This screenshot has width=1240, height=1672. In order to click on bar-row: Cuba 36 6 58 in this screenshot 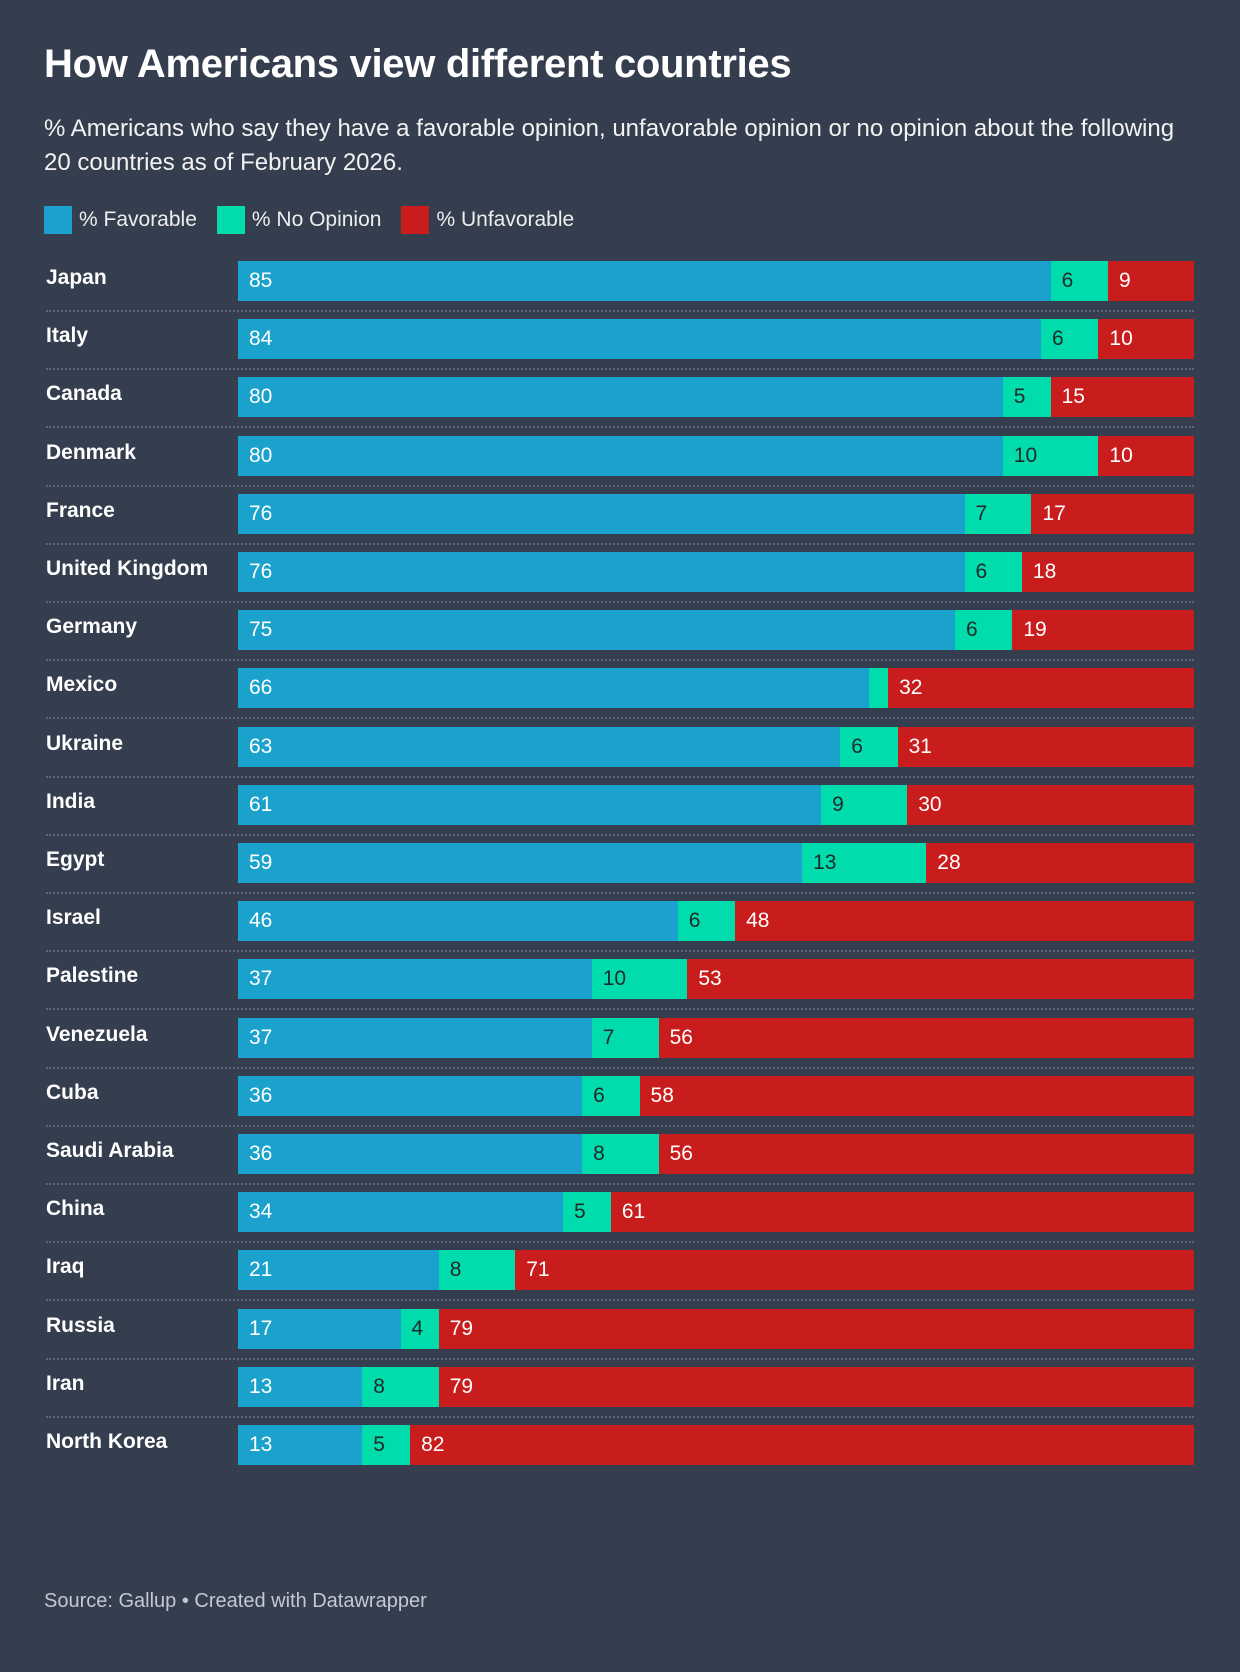, I will do `click(620, 1095)`.